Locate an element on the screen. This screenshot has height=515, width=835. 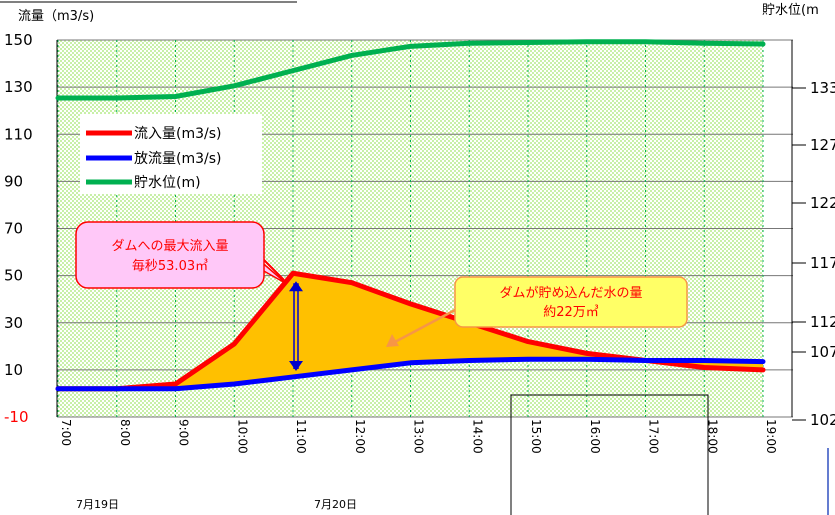
legend-label-inflow: 流入量(m3/s) is located at coordinates (177, 134).